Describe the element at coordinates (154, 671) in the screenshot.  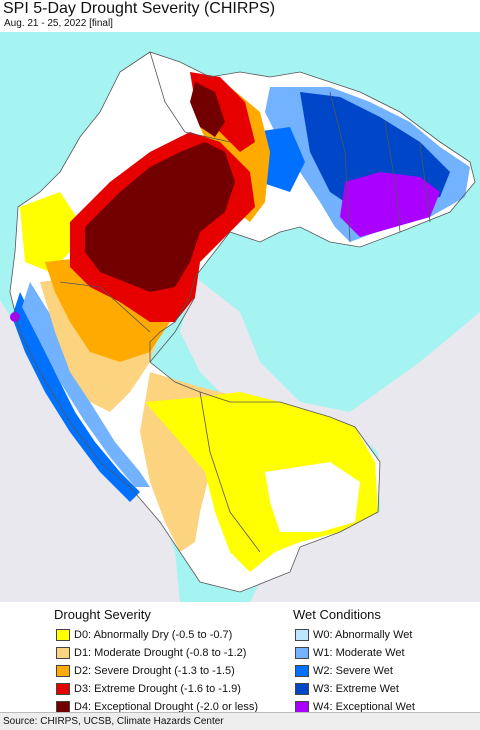
I see `legend-label-d2: D2: Severe Drought (-1.3 to -1.5)` at that location.